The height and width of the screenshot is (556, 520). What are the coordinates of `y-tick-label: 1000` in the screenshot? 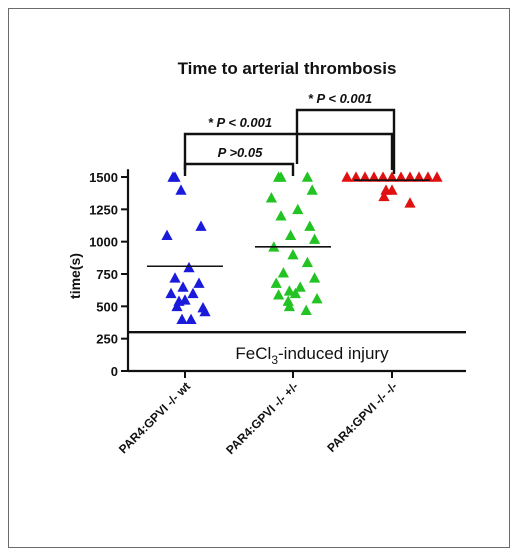 It's located at (103, 242).